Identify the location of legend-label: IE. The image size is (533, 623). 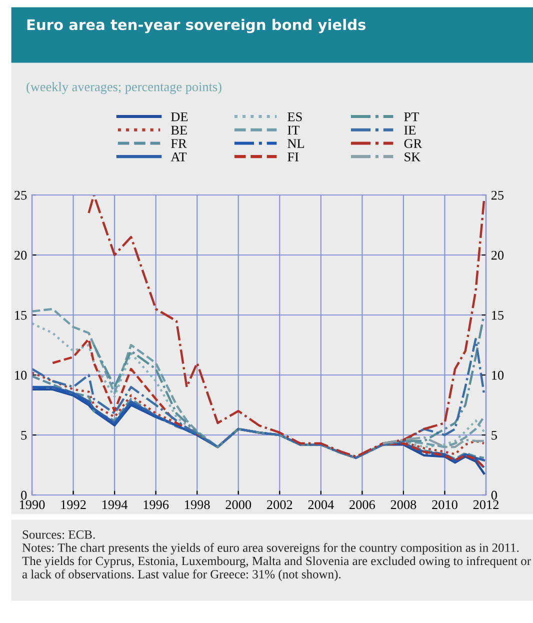
(410, 130).